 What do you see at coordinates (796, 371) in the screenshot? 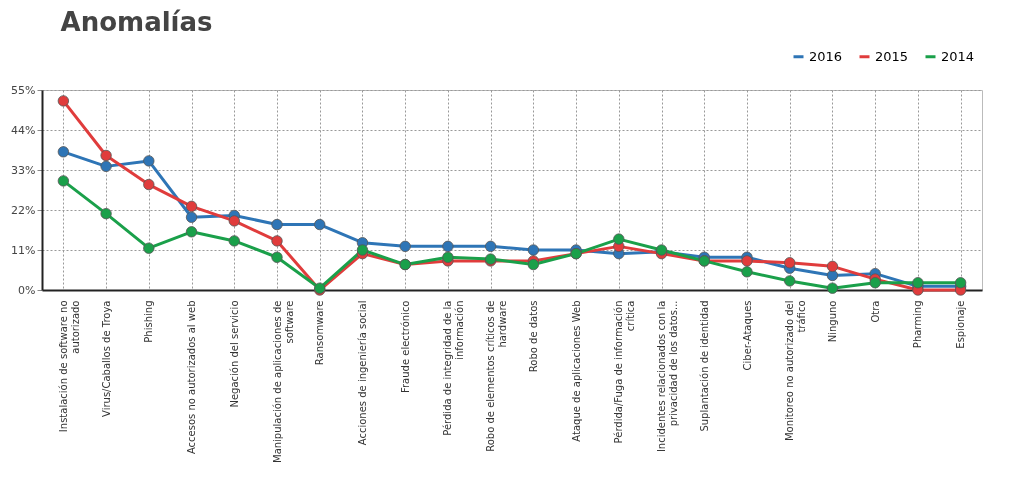
I see `x-tick-label: Monitoreo no autorizado del tráfico` at bounding box center [796, 371].